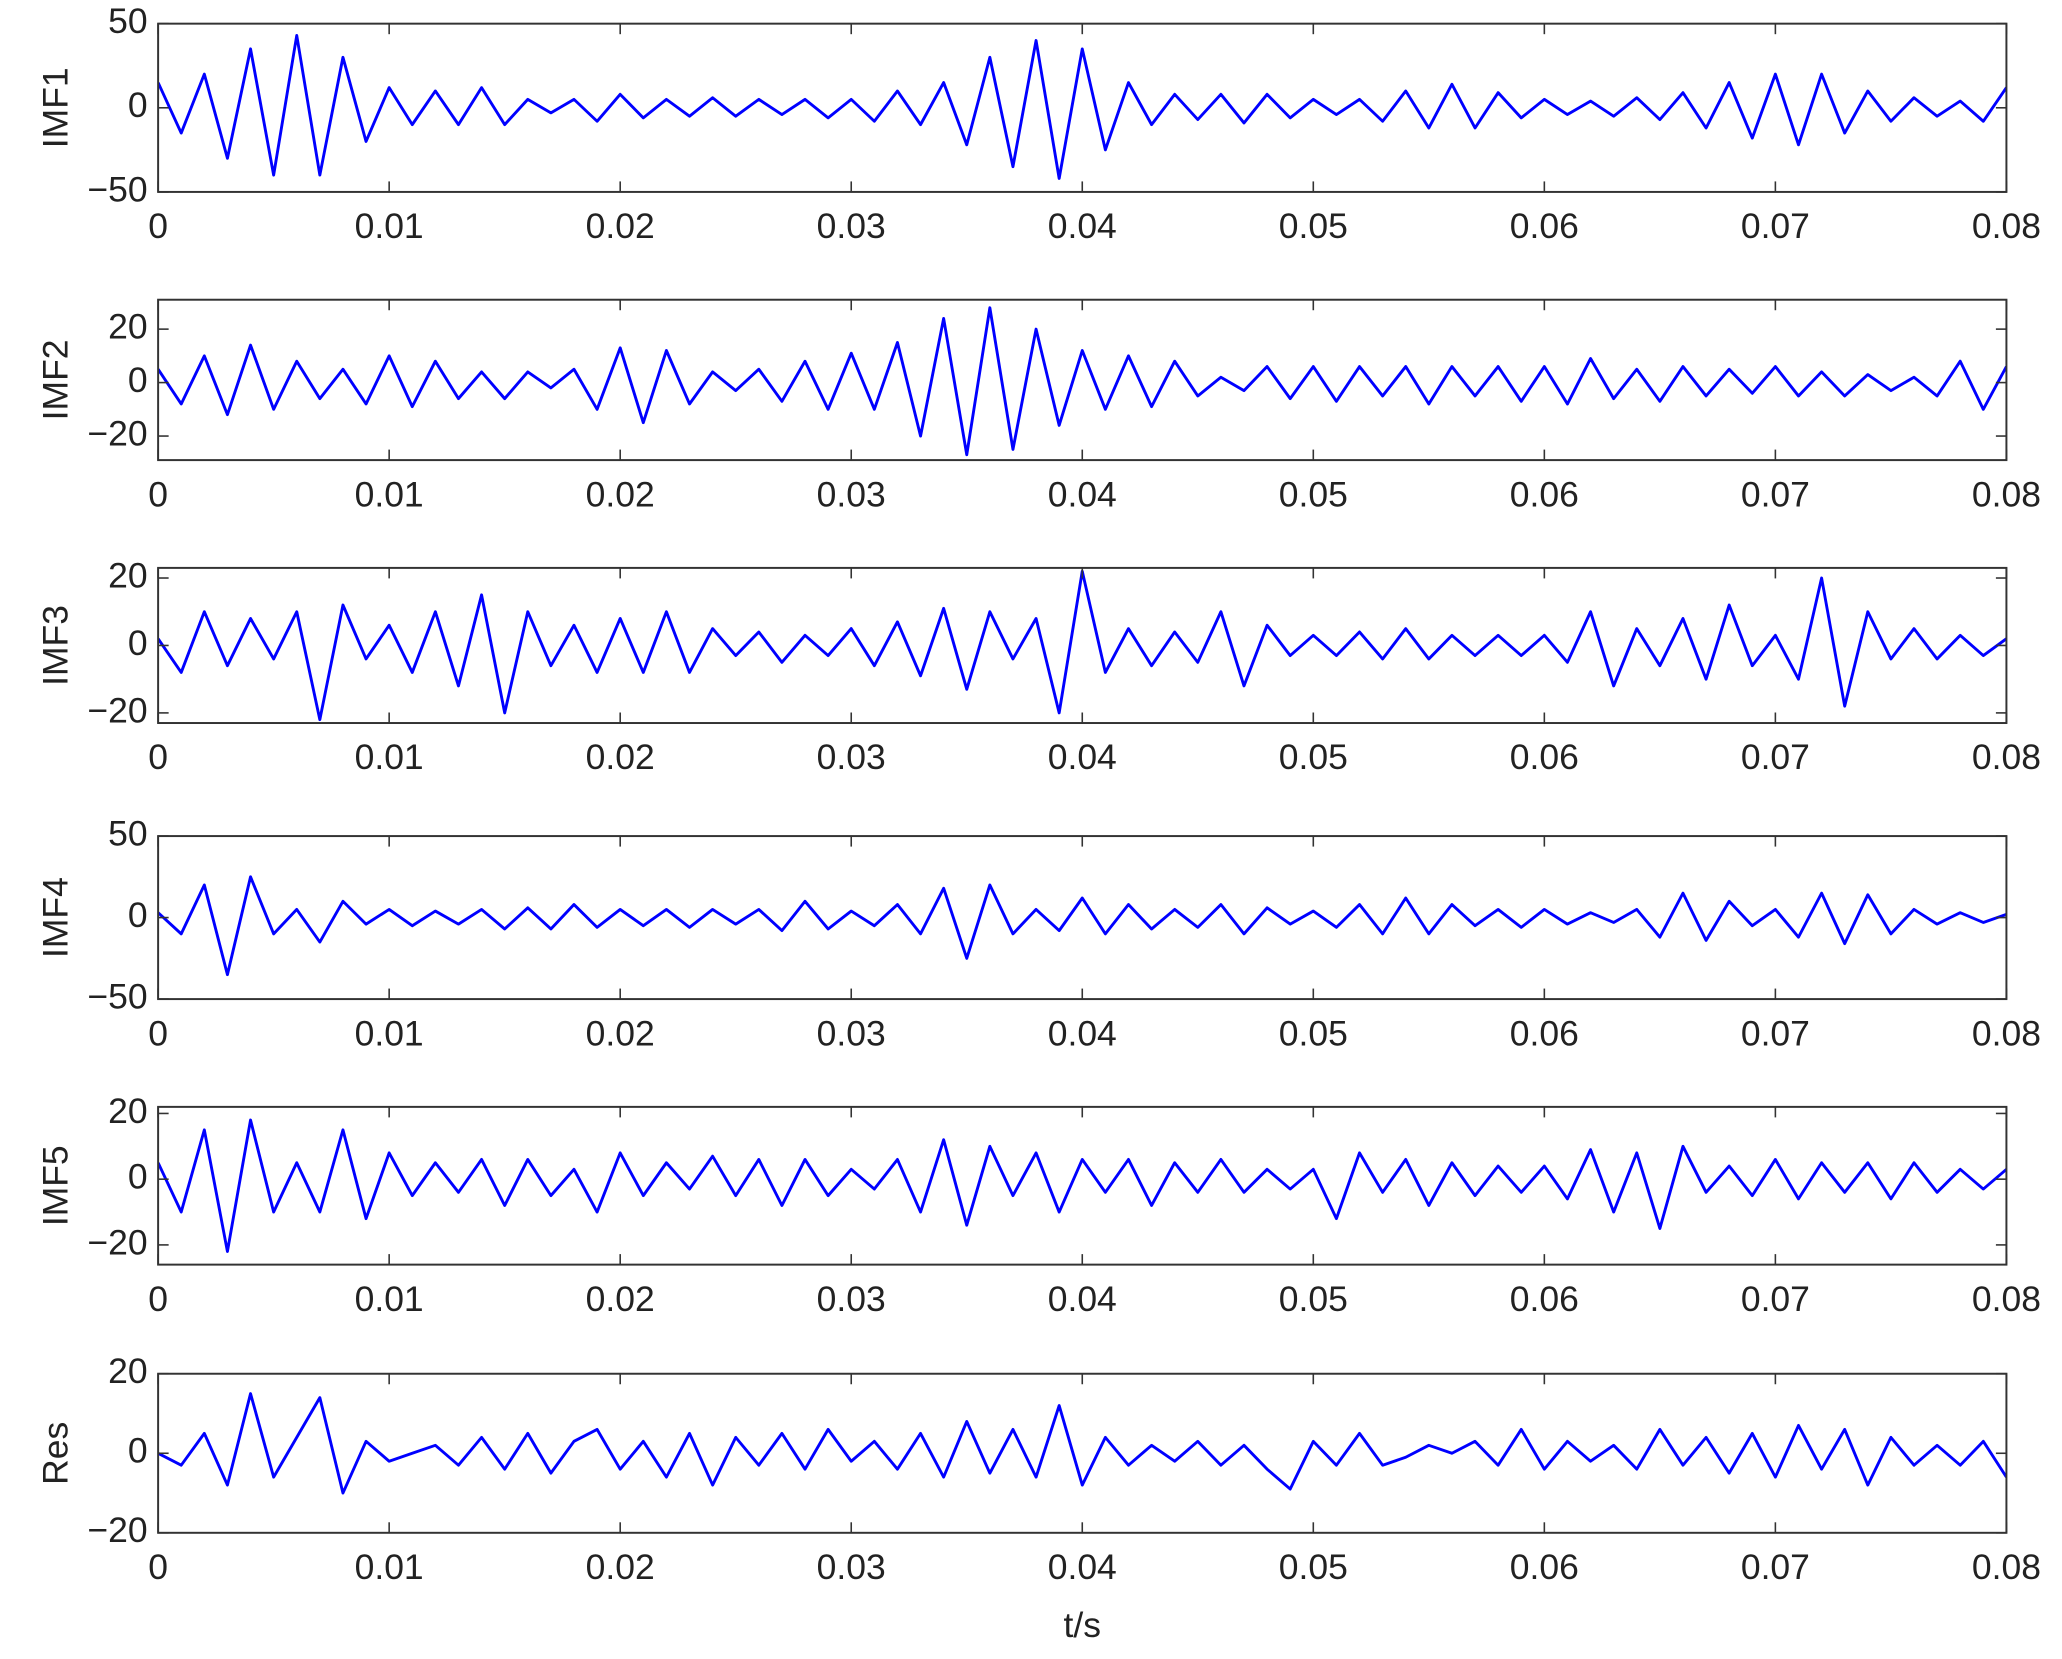 The width and height of the screenshot is (2062, 1659). I want to click on x-axis-label: t/s, so click(1082, 1625).